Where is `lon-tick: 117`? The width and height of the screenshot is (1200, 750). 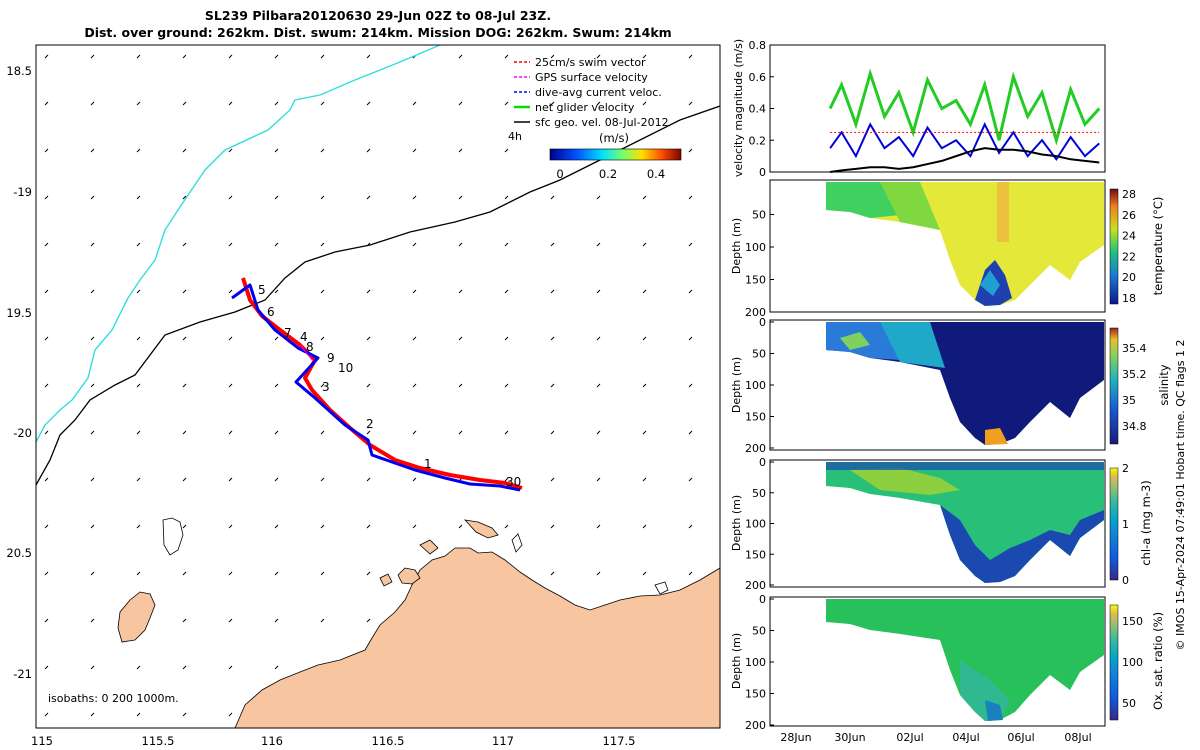
lon-tick: 117 is located at coordinates (503, 741).